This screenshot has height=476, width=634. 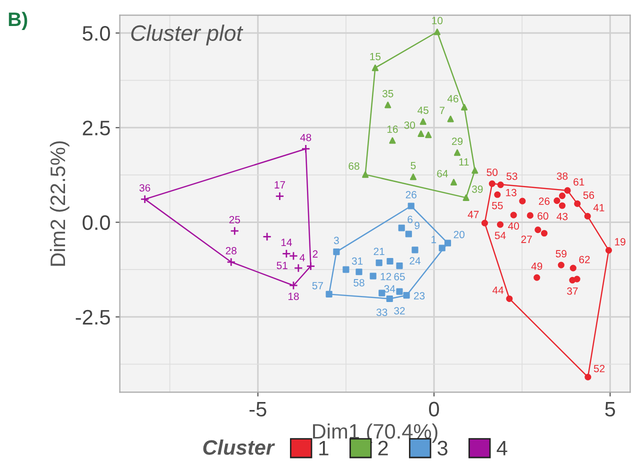 What do you see at coordinates (410, 220) in the screenshot?
I see `annotation: 6` at bounding box center [410, 220].